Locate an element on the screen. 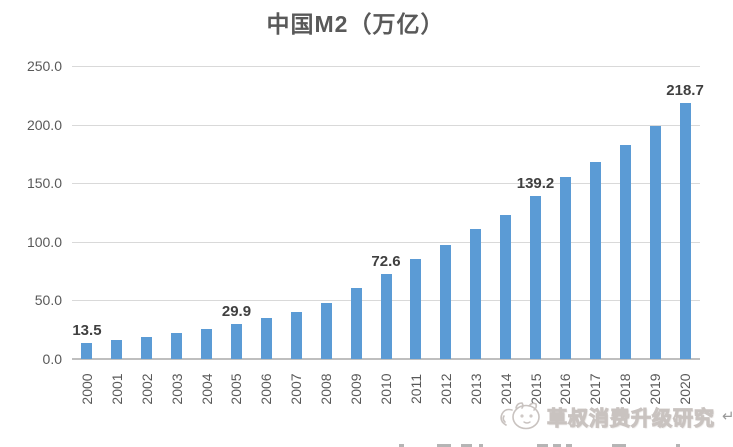 The width and height of the screenshot is (733, 447). y-tick-label: 100.0 is located at coordinates (44, 241).